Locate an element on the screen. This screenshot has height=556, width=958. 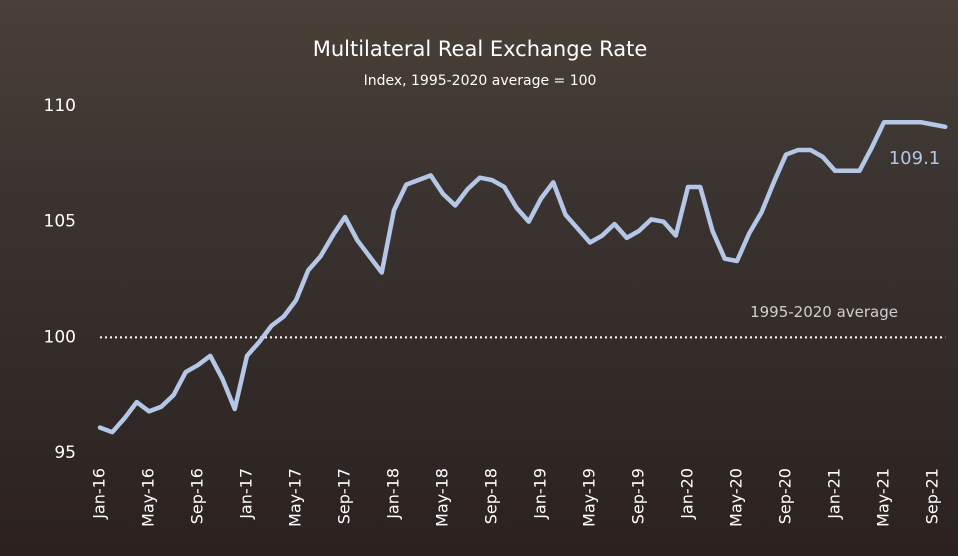
x-tick-label: Sep-18 is located at coordinates (491, 496).